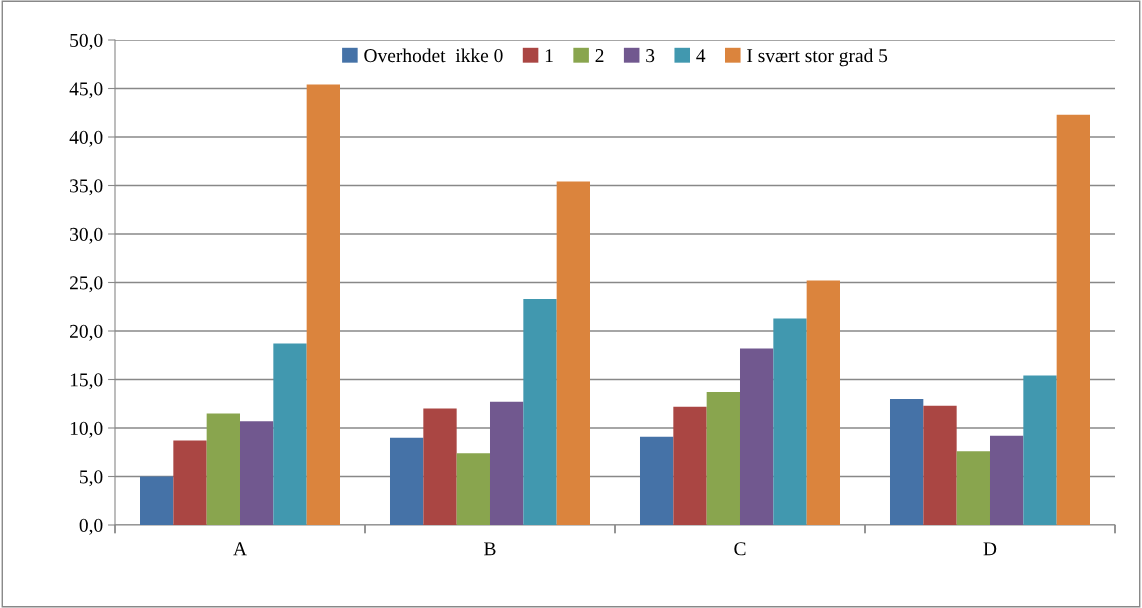  I want to click on x-tick-label: B, so click(490, 549).